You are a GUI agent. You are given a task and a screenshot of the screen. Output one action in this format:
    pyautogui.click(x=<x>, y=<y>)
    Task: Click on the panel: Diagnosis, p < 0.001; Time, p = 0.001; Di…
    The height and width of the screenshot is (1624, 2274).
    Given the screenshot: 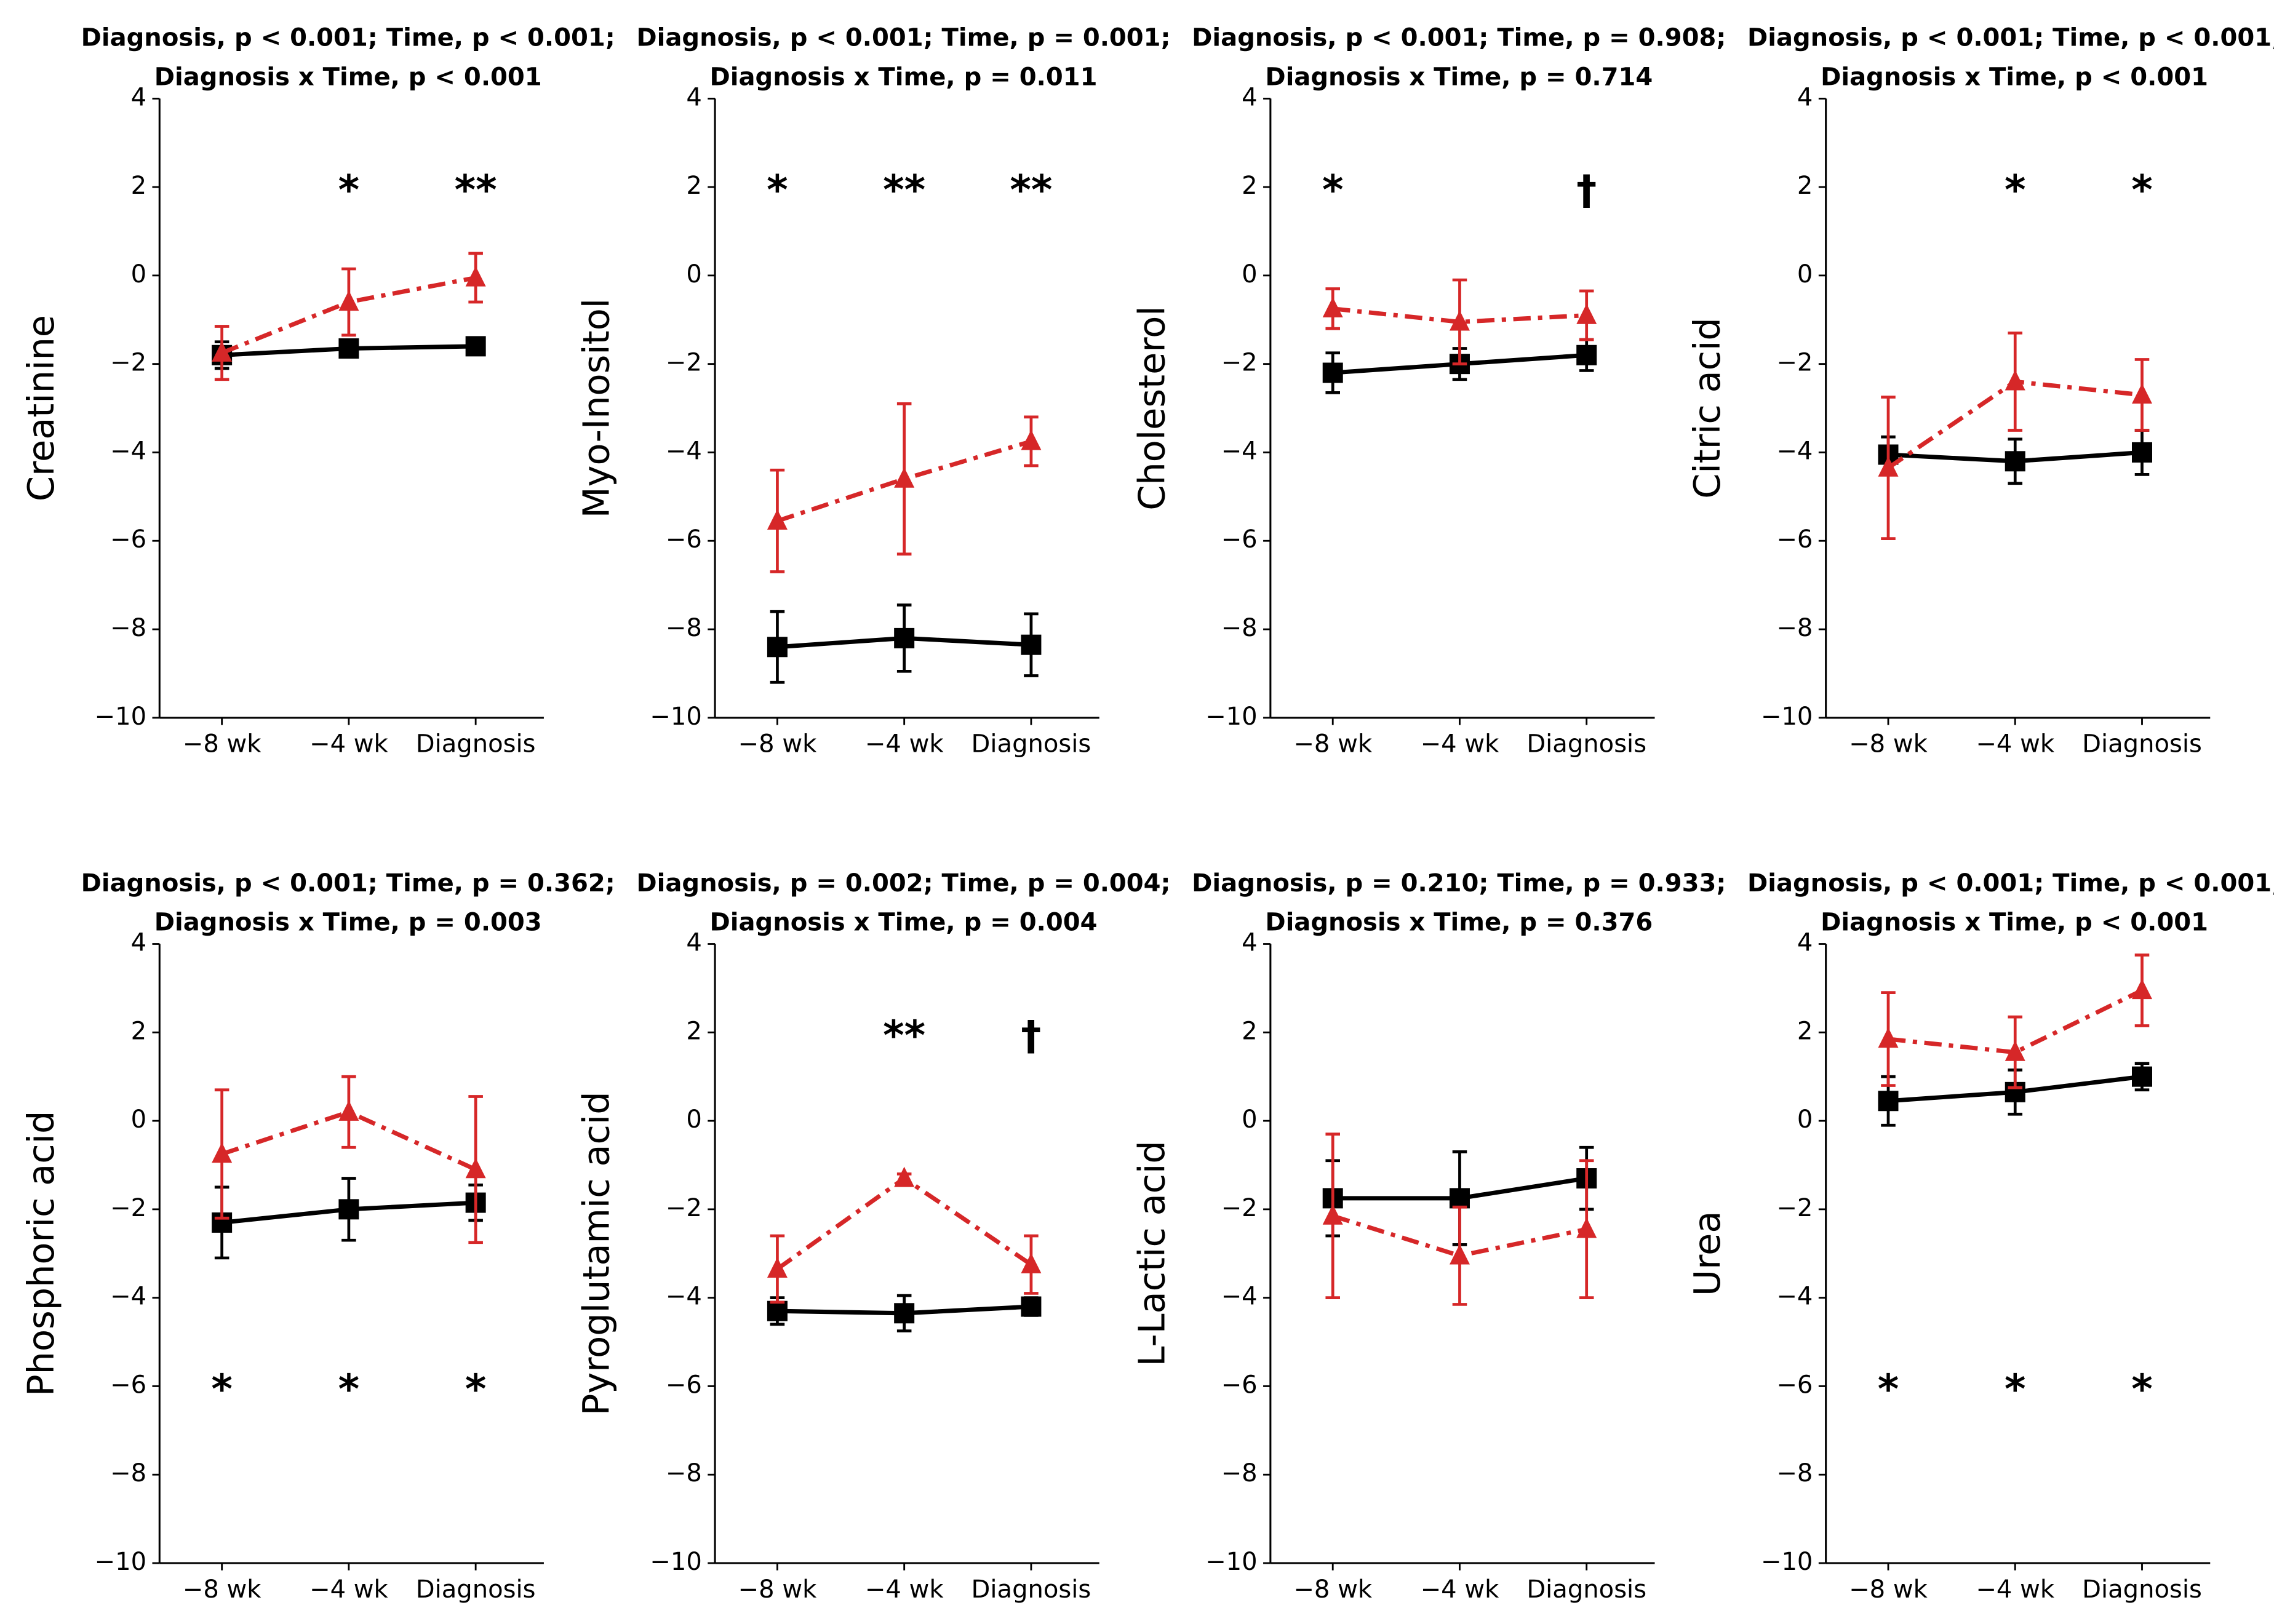 What is the action you would take?
    pyautogui.click(x=873, y=391)
    